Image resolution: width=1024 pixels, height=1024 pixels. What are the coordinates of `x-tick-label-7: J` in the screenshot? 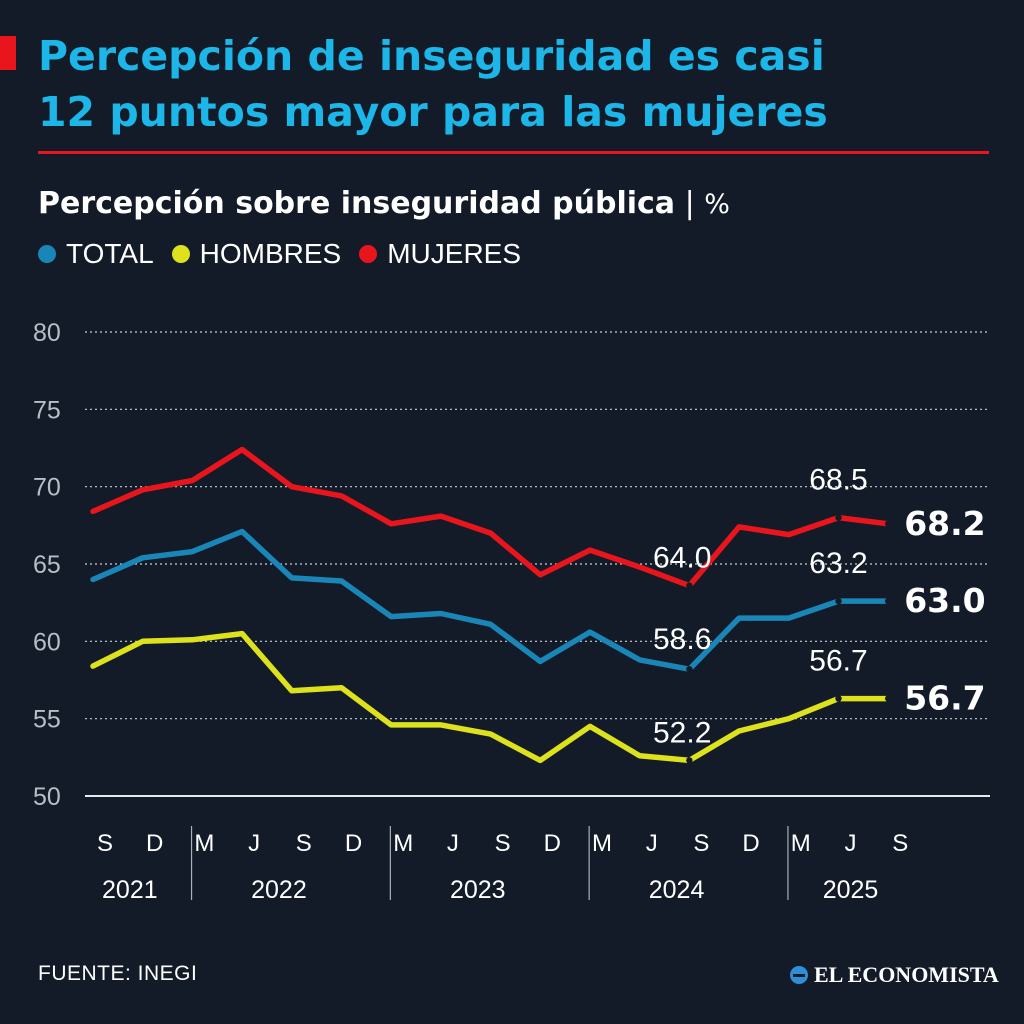 It's located at (453, 843).